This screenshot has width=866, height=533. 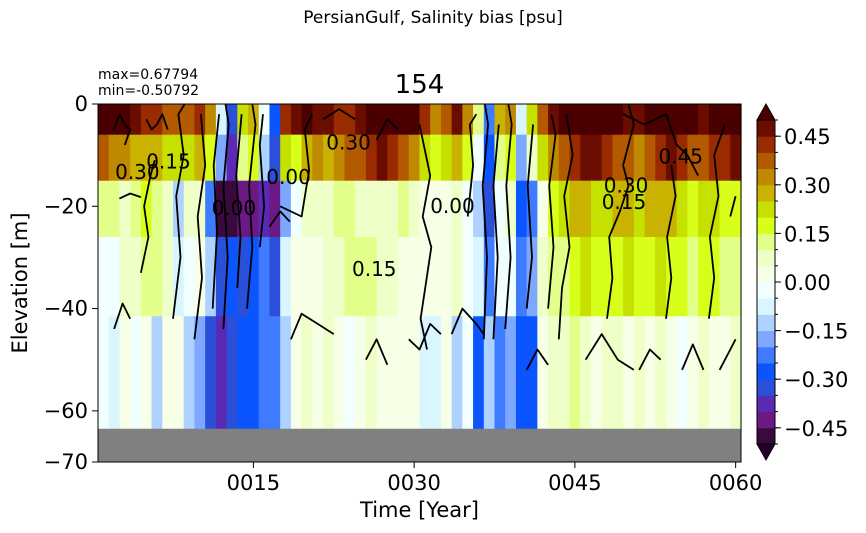 I want to click on x-tick-label: 0060, so click(x=735, y=483).